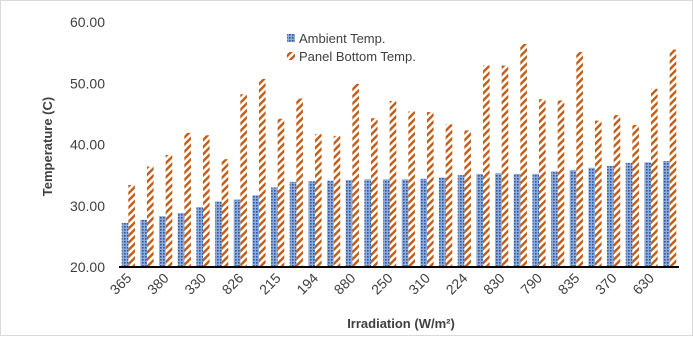 The image size is (693, 337). What do you see at coordinates (569, 284) in the screenshot?
I see `x-tick-label: 835` at bounding box center [569, 284].